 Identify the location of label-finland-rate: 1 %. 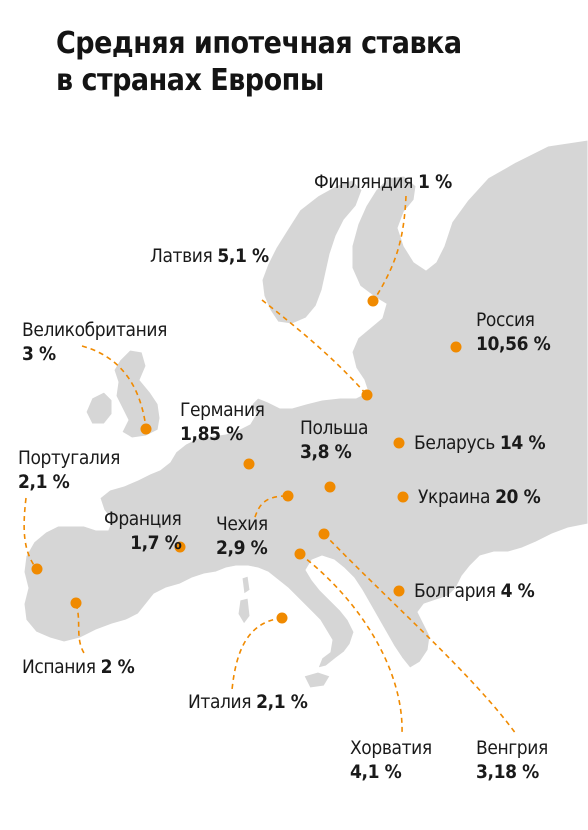
(435, 182).